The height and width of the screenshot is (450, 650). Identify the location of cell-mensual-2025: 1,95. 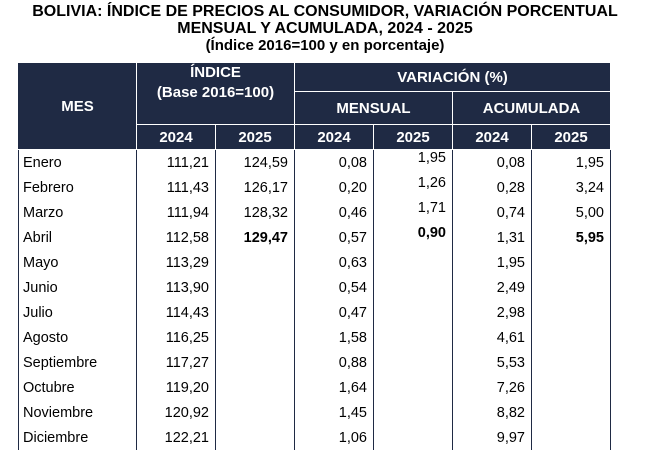
(413, 163).